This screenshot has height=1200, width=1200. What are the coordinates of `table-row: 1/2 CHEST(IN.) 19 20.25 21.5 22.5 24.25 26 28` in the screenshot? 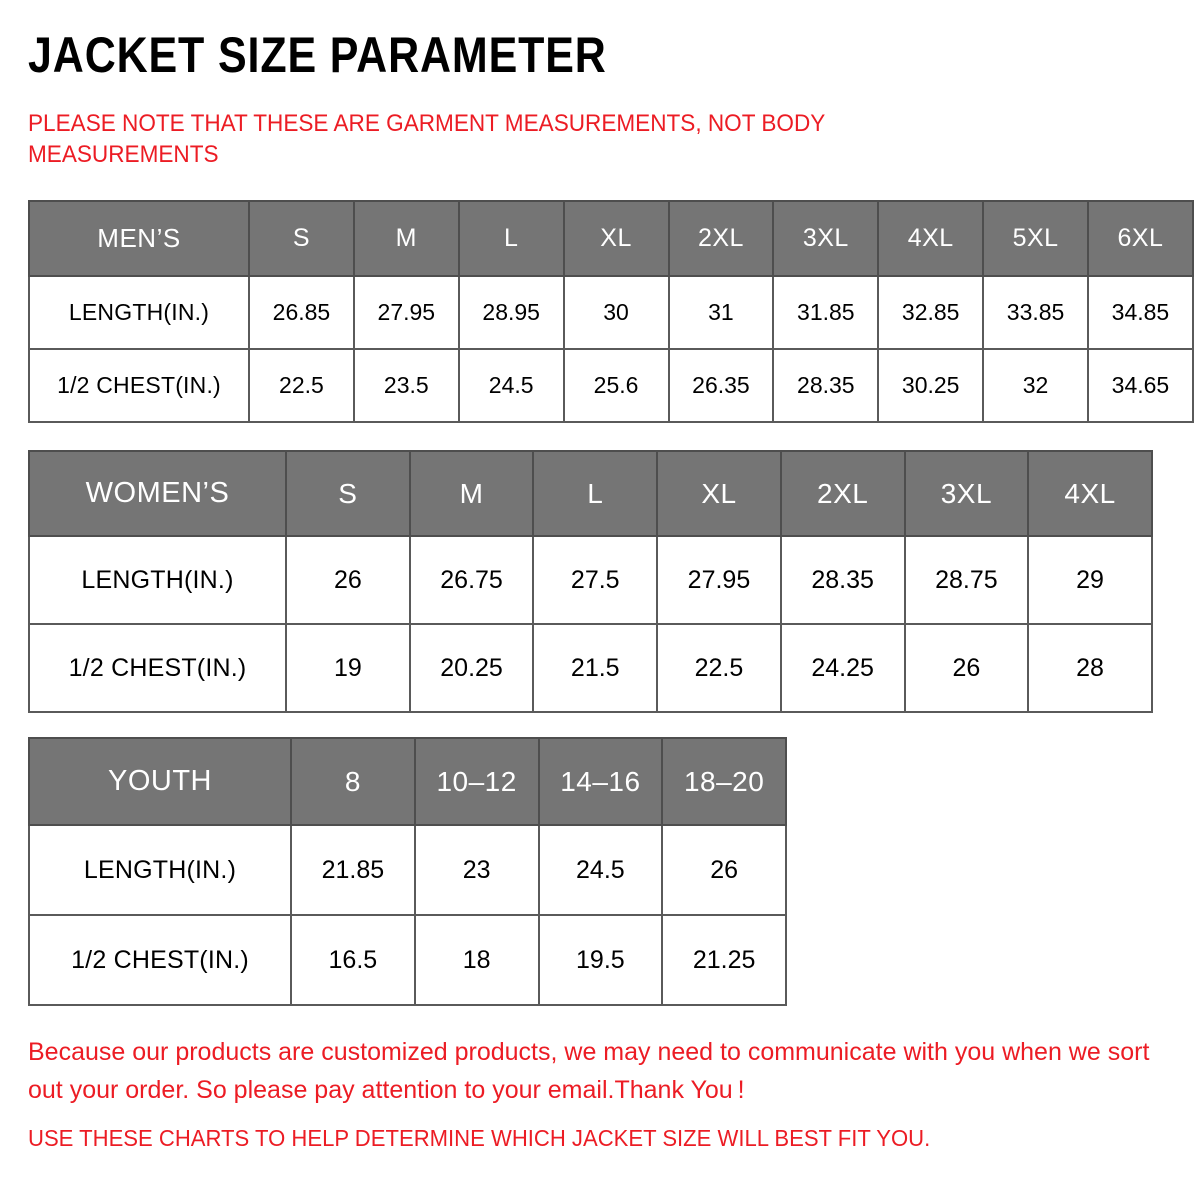 It's located at (590, 668).